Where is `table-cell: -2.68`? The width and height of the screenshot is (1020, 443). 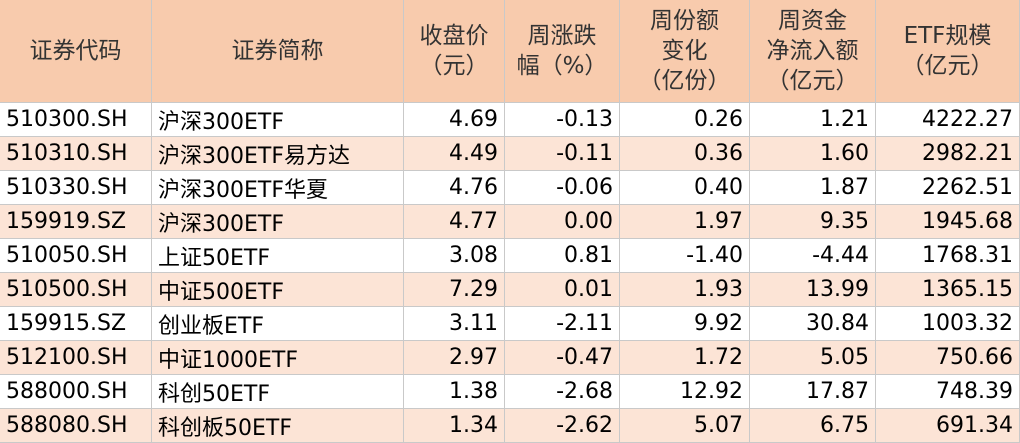
table-cell: -2.68 is located at coordinates (562, 392).